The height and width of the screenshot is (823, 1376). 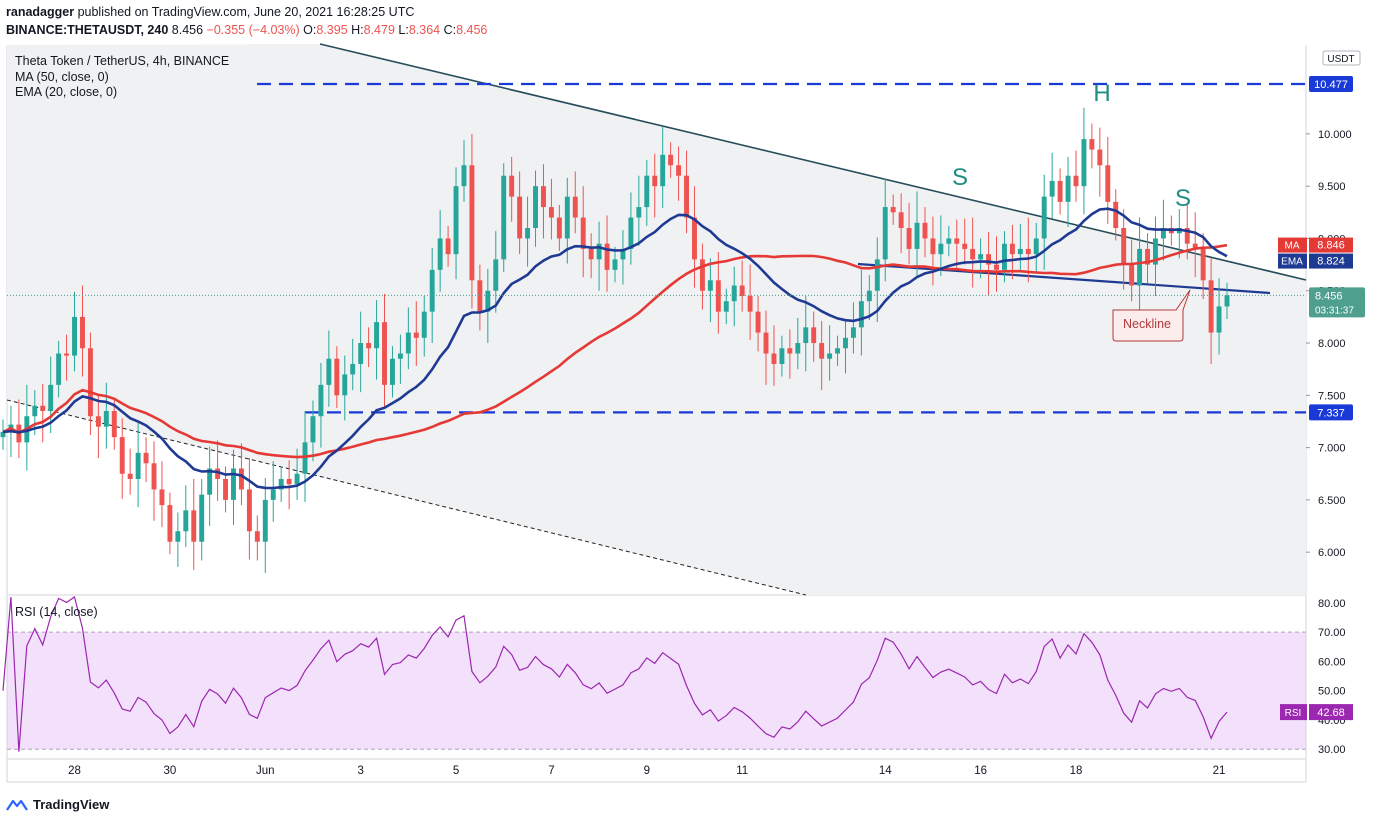 What do you see at coordinates (66, 92) in the screenshot?
I see `legend-ema: EMA (20, close, 0)` at bounding box center [66, 92].